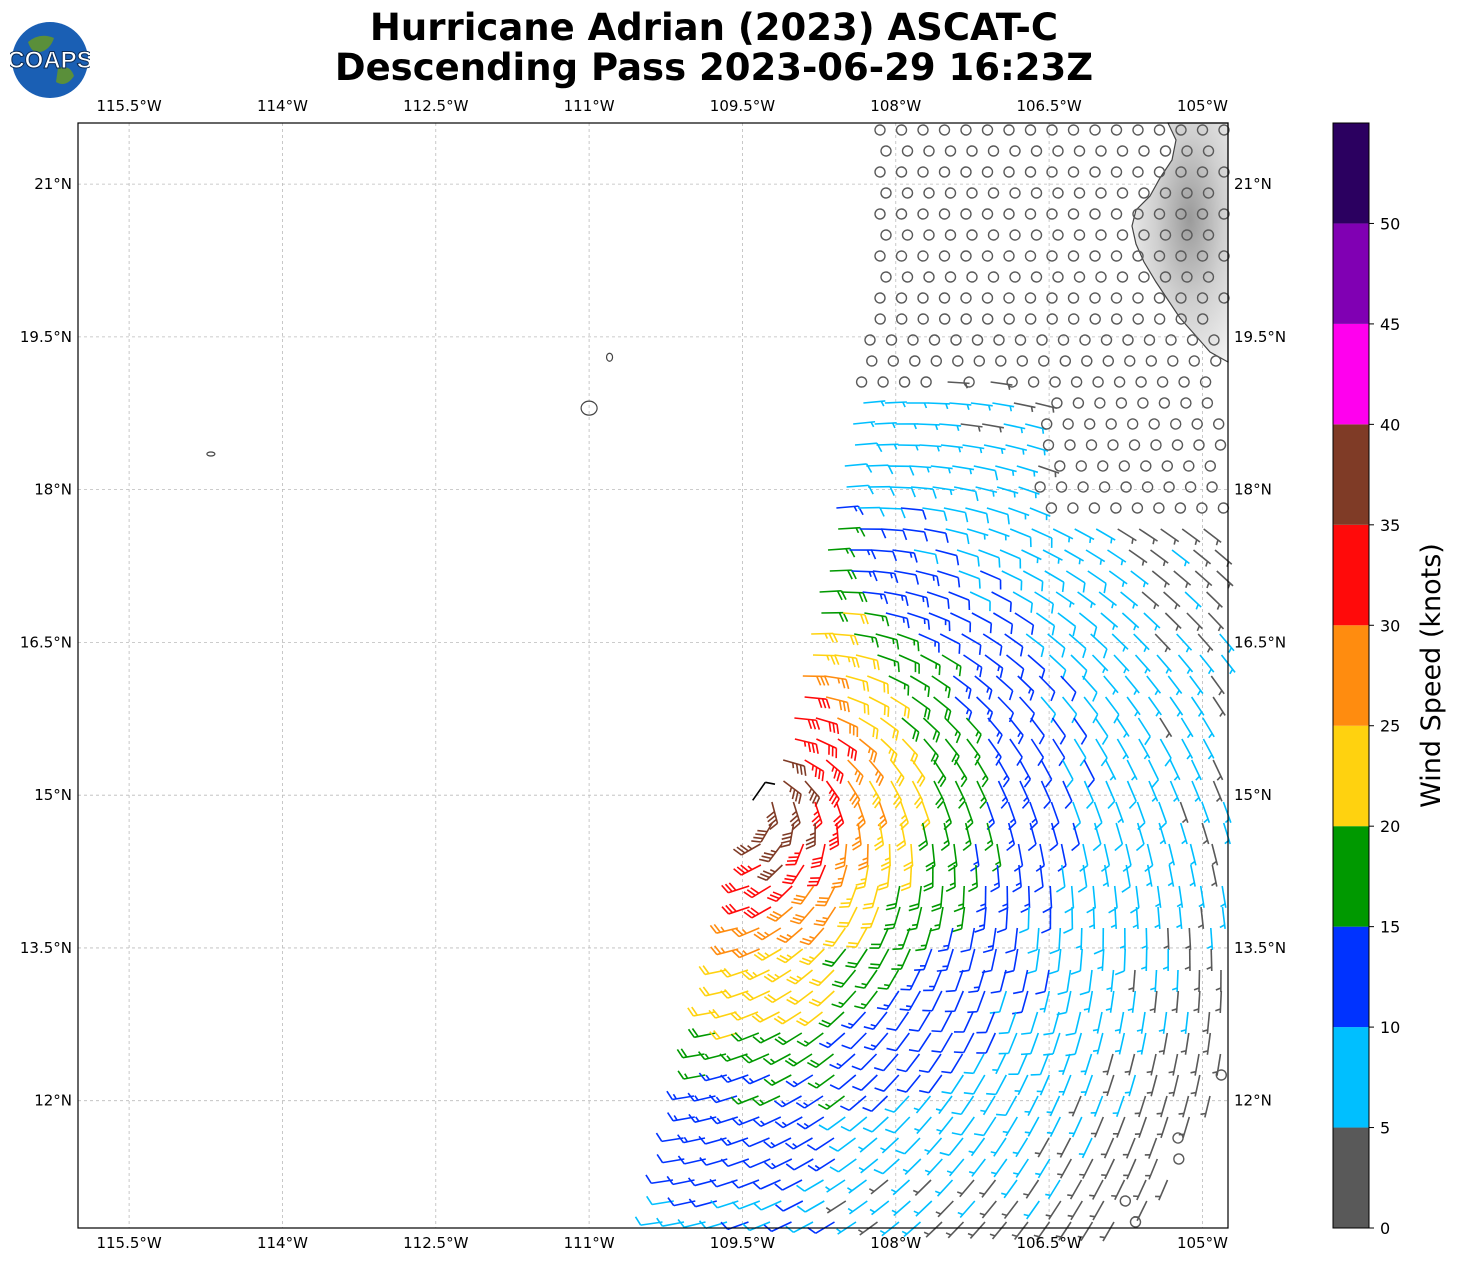 The width and height of the screenshot is (1469, 1264). I want to click on lat-tick-label-left: 21°N, so click(53, 184).